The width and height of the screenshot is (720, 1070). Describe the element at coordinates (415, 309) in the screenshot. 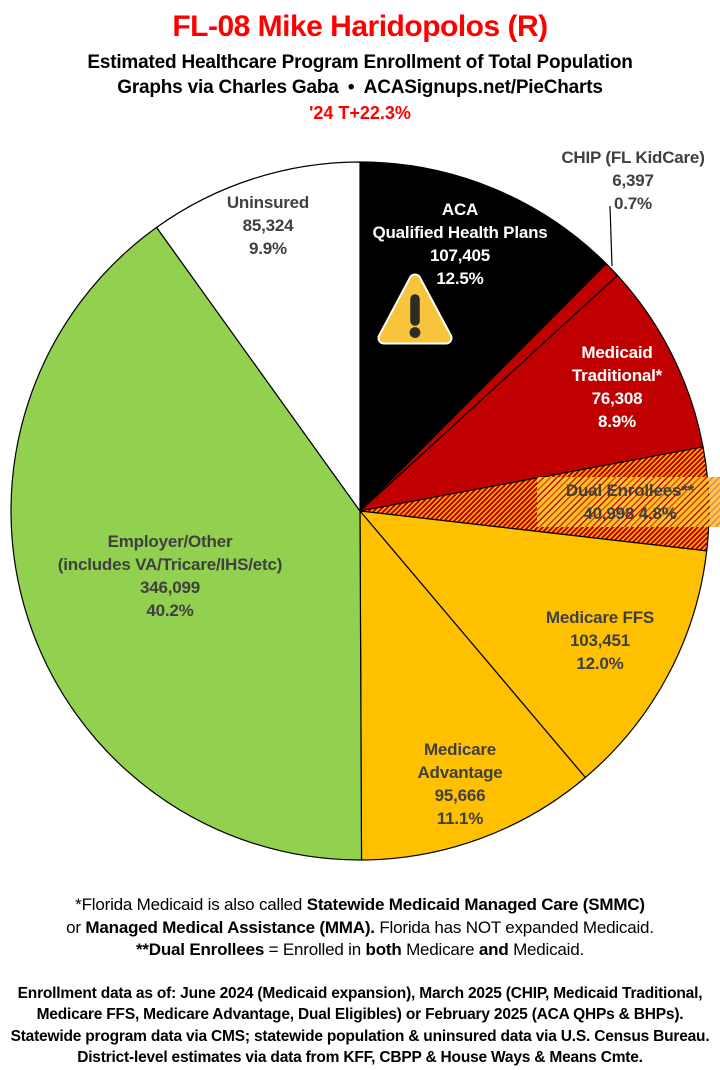

I see `warning-icon` at that location.